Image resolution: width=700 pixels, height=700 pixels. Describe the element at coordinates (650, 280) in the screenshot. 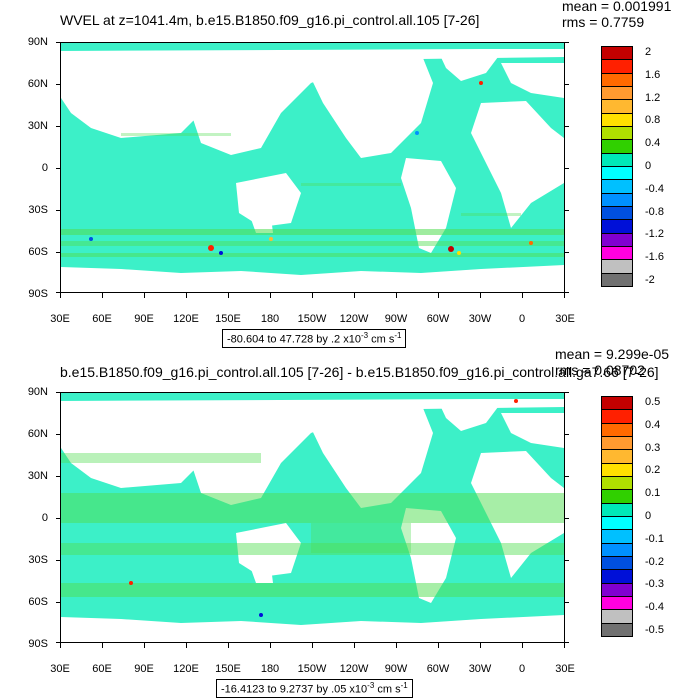

I see `colorbar-label: -2` at that location.